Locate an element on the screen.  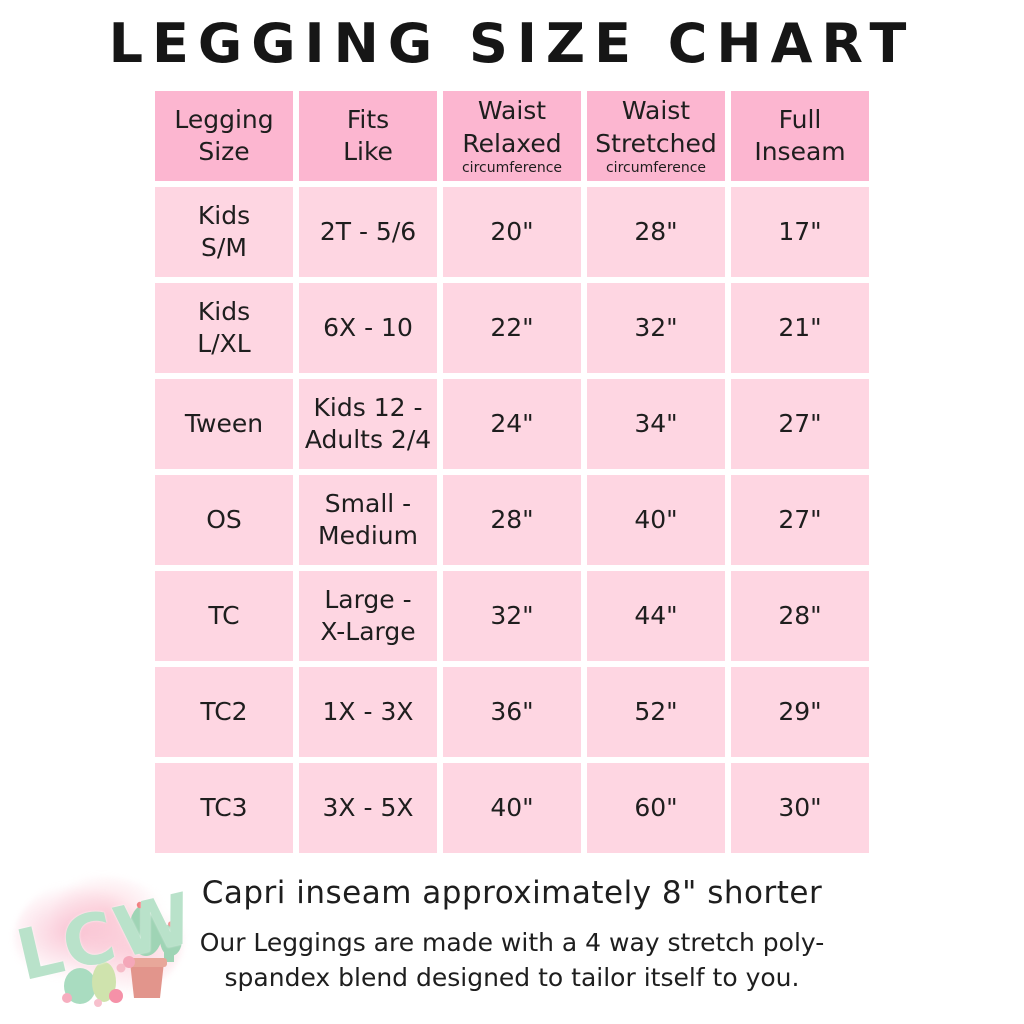
table-cell: 1X - 3X is located at coordinates (368, 712).